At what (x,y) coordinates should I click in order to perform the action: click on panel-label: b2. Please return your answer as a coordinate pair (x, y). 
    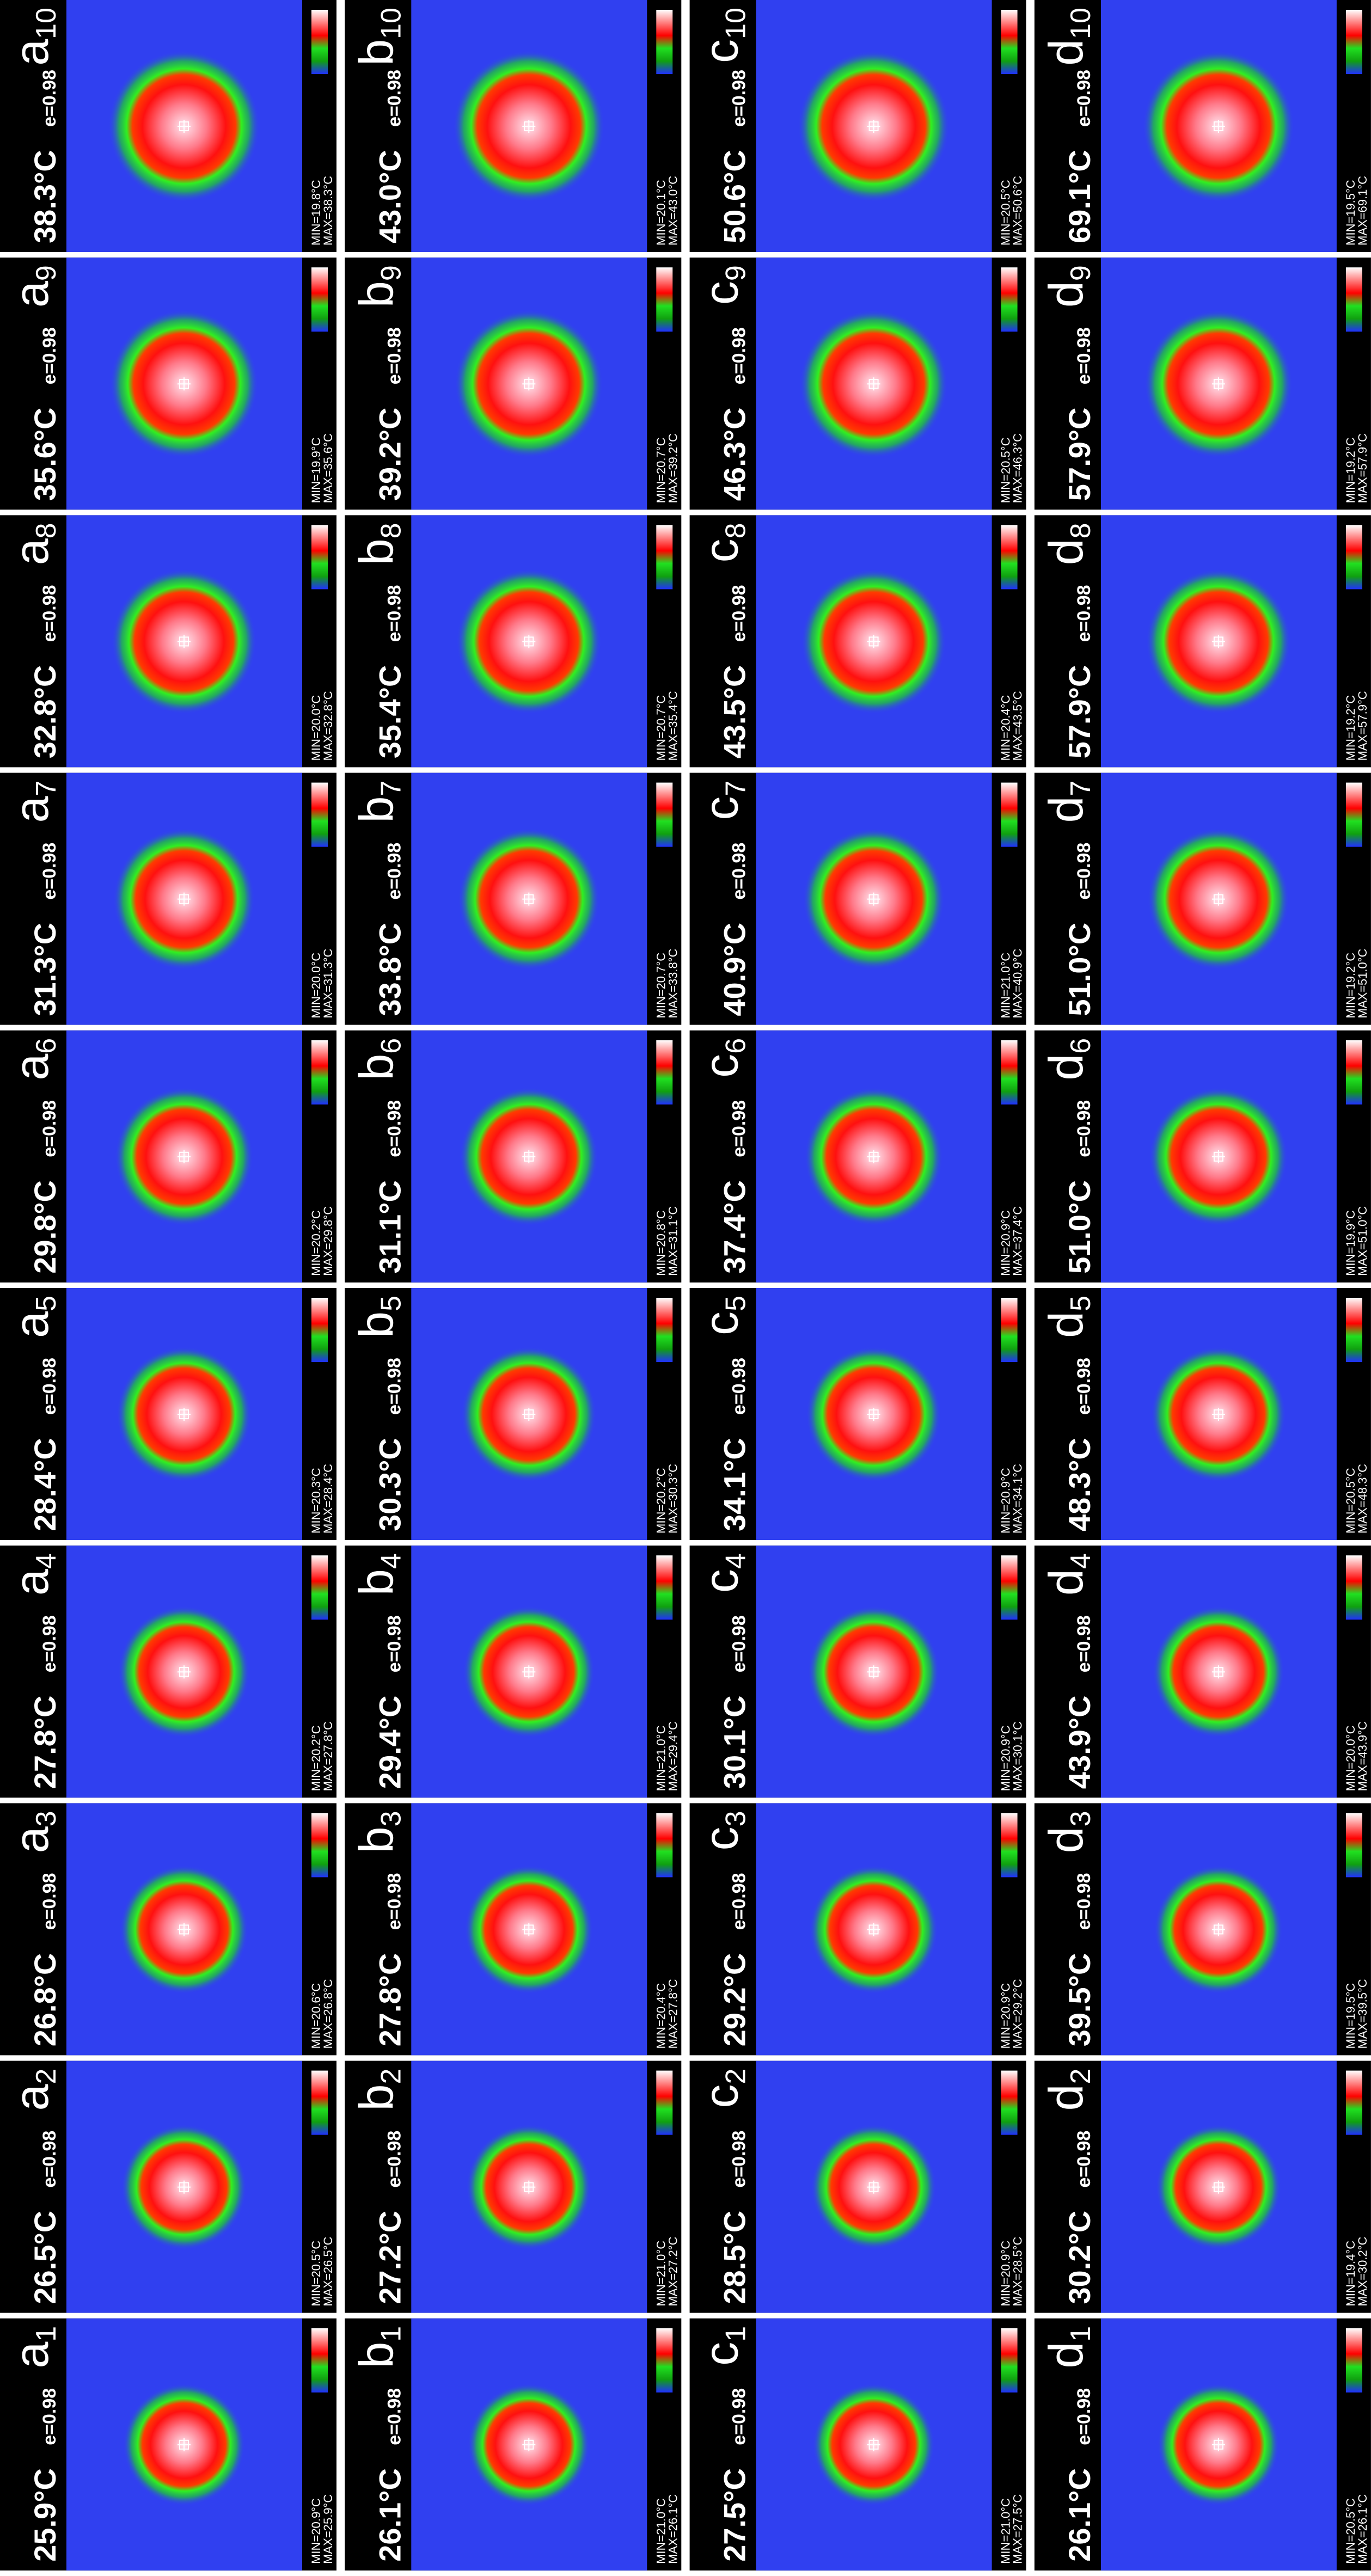
    Looking at the image, I should click on (378, 2090).